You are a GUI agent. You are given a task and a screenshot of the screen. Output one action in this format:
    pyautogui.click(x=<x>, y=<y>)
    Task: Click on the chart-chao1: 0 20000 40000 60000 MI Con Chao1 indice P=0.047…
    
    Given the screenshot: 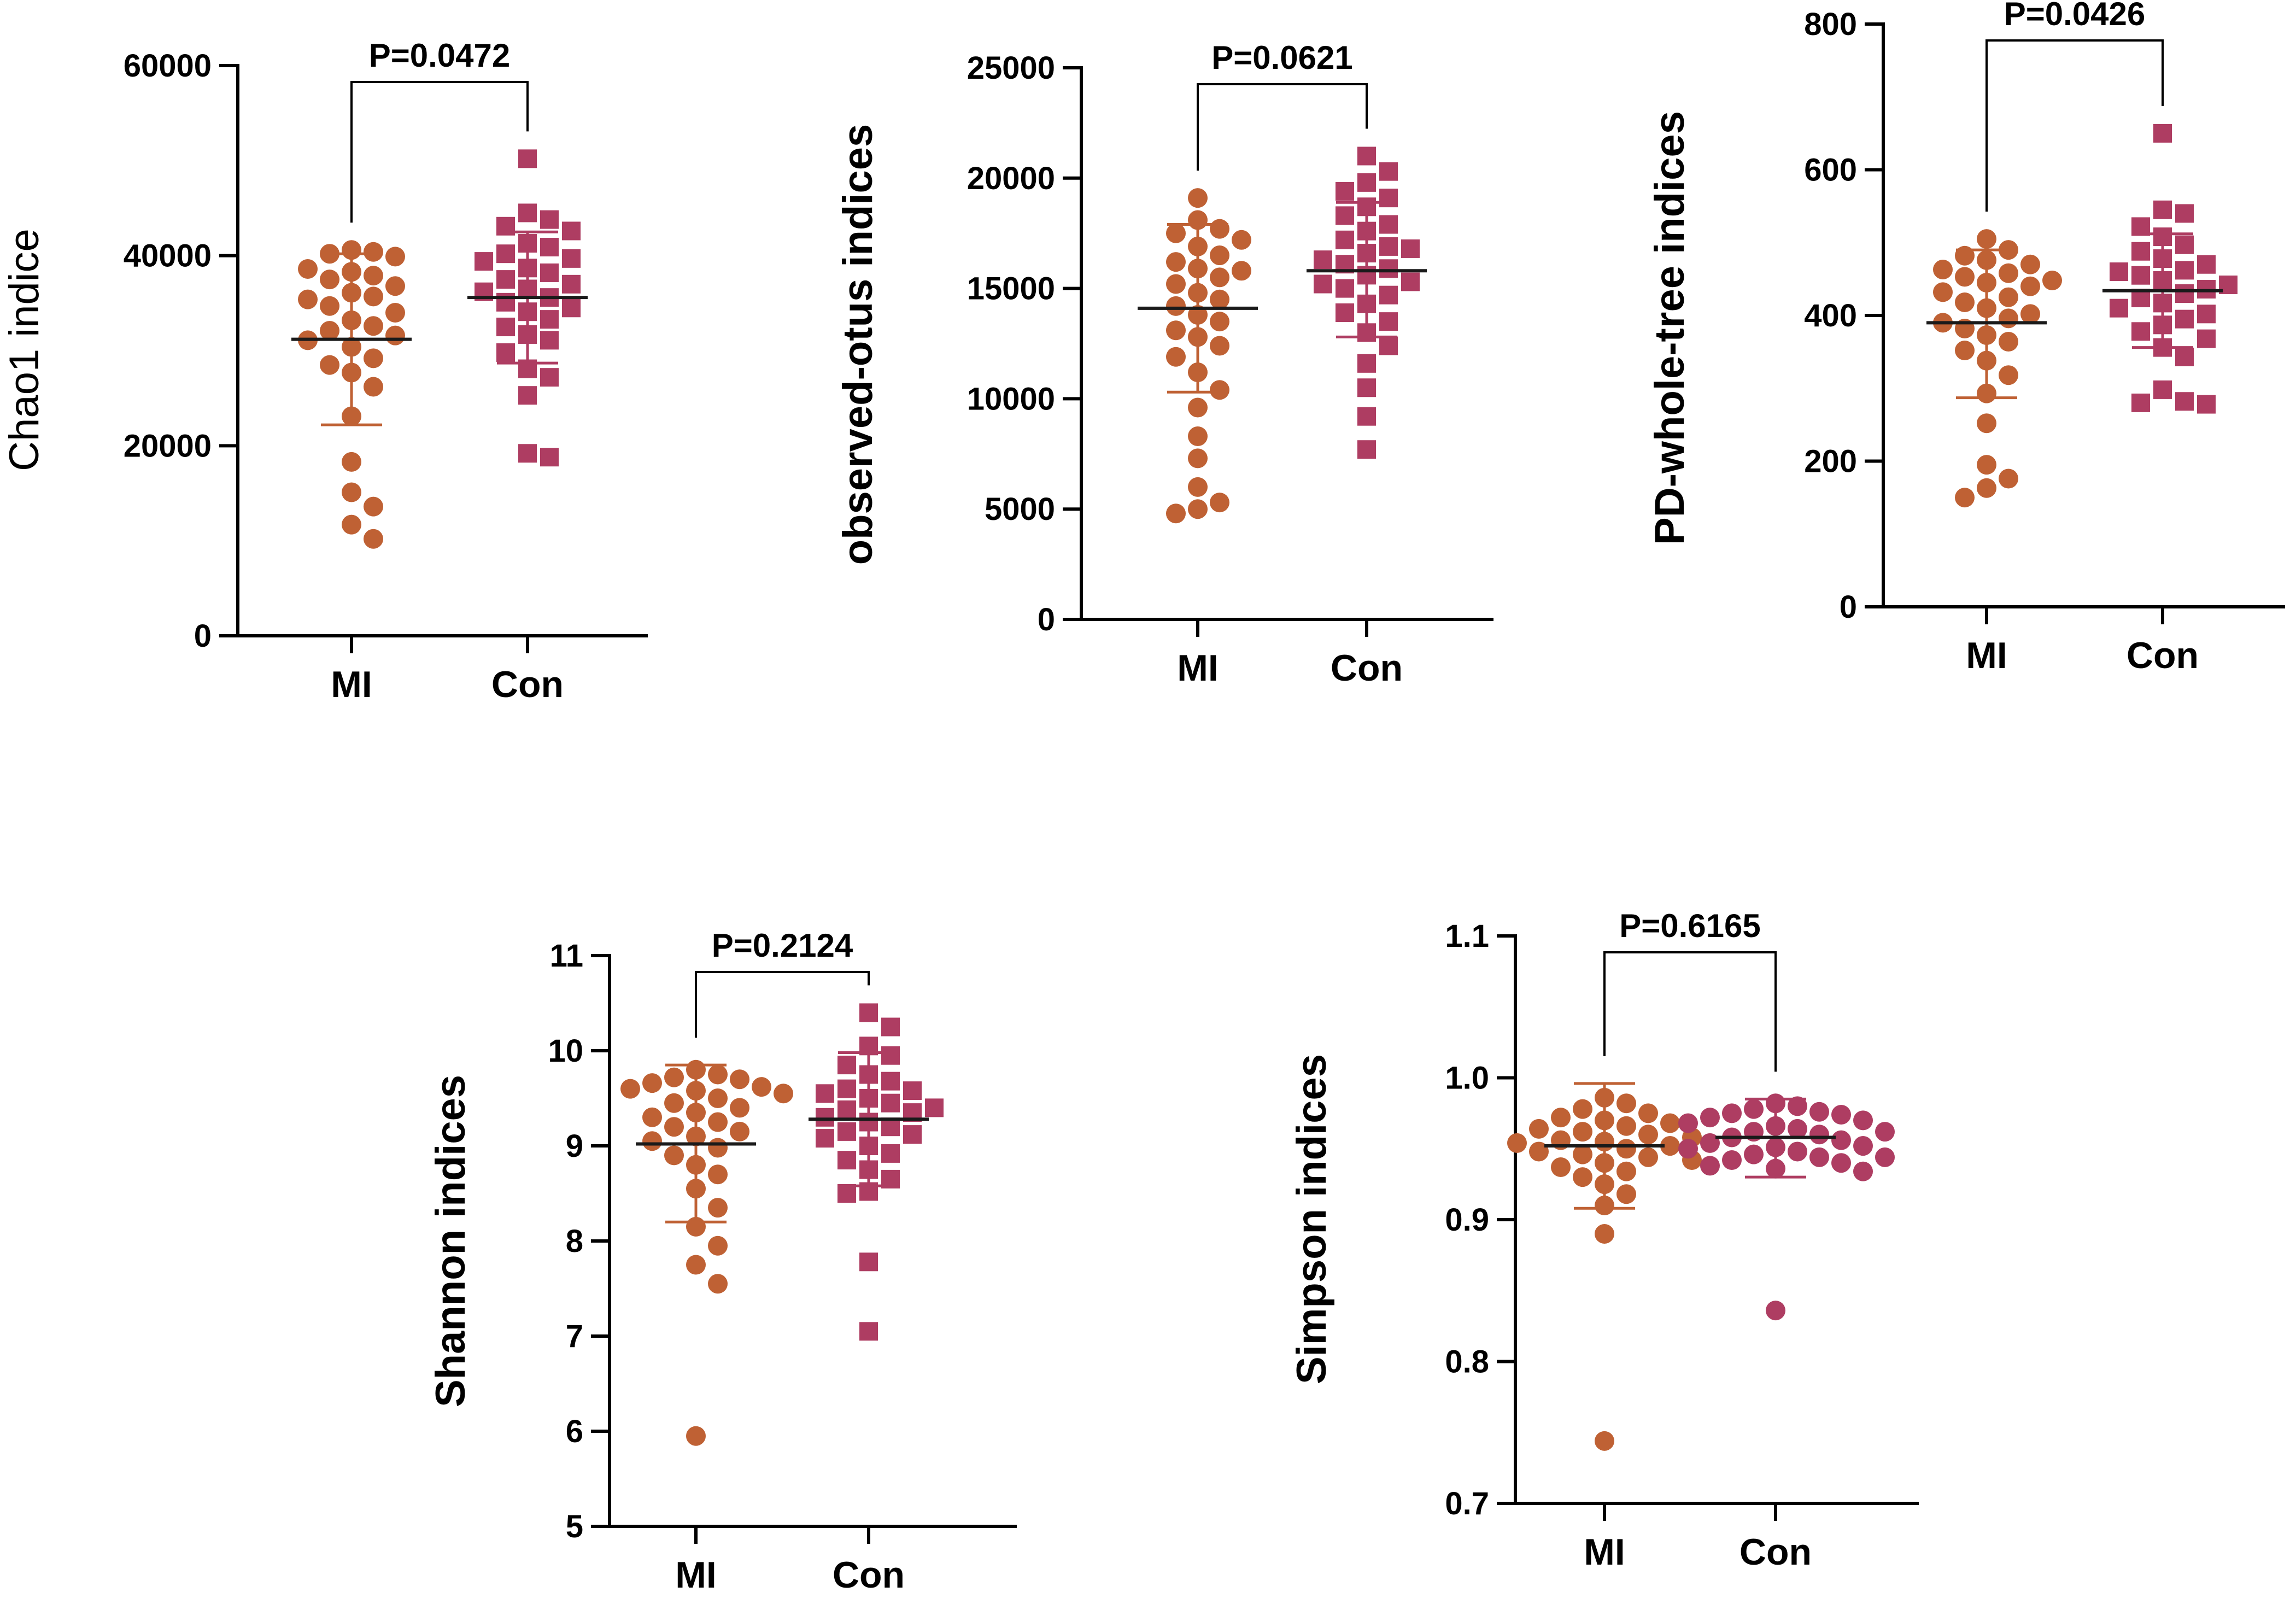 What is the action you would take?
    pyautogui.click(x=324, y=371)
    